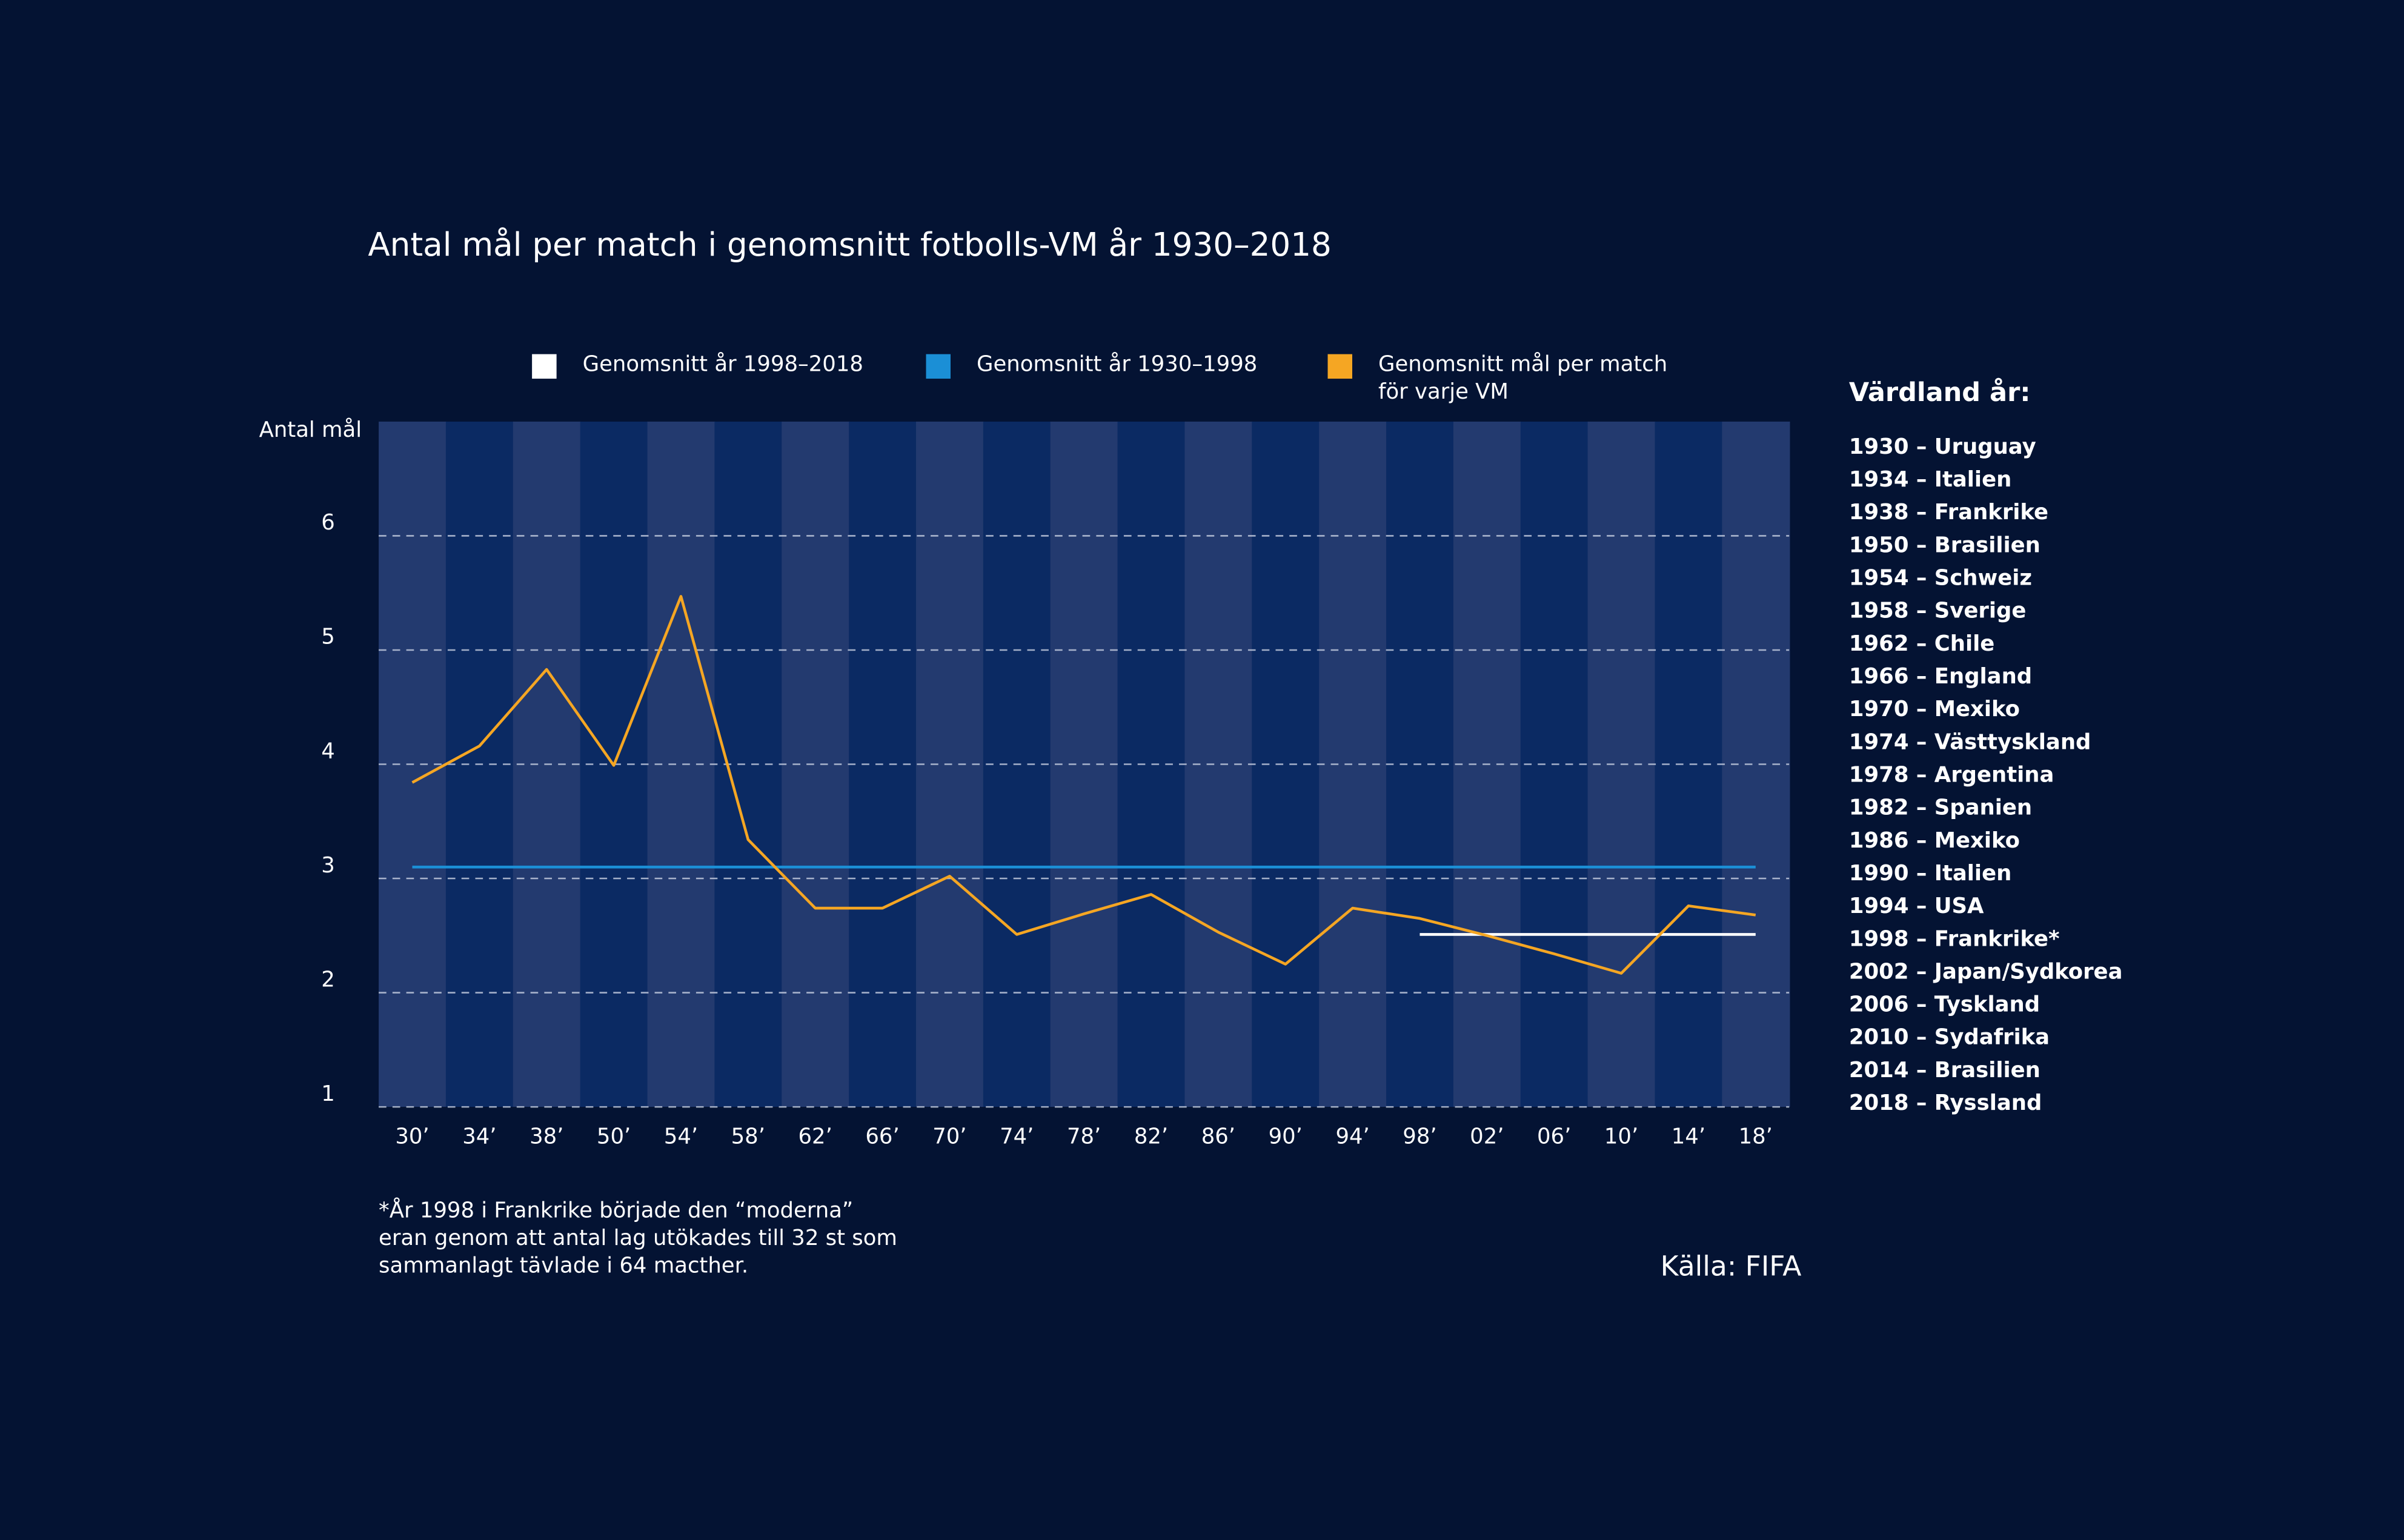  What do you see at coordinates (1940, 578) in the screenshot?
I see `host-entry: 1954 – Schweiz` at bounding box center [1940, 578].